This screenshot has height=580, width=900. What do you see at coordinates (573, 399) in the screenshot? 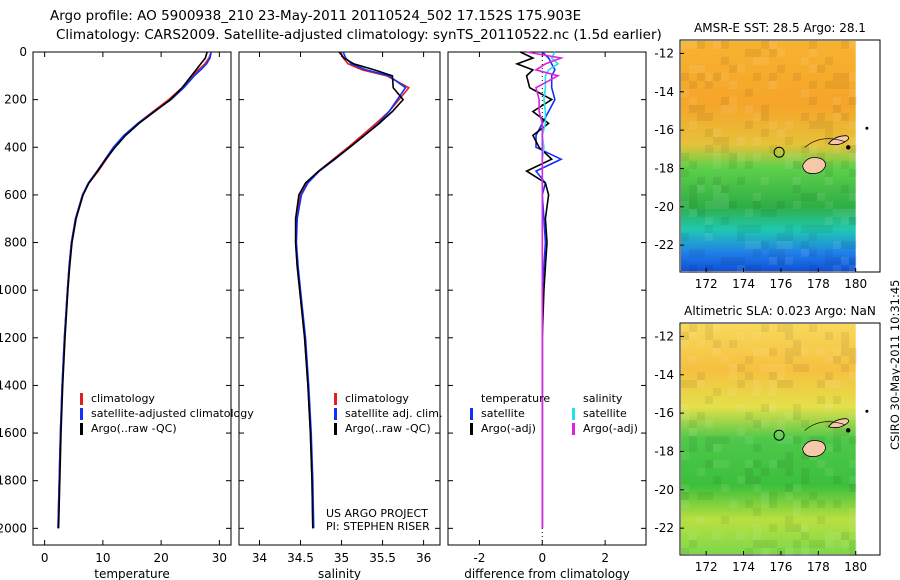
I see `legend-swatch-blank` at bounding box center [573, 399].